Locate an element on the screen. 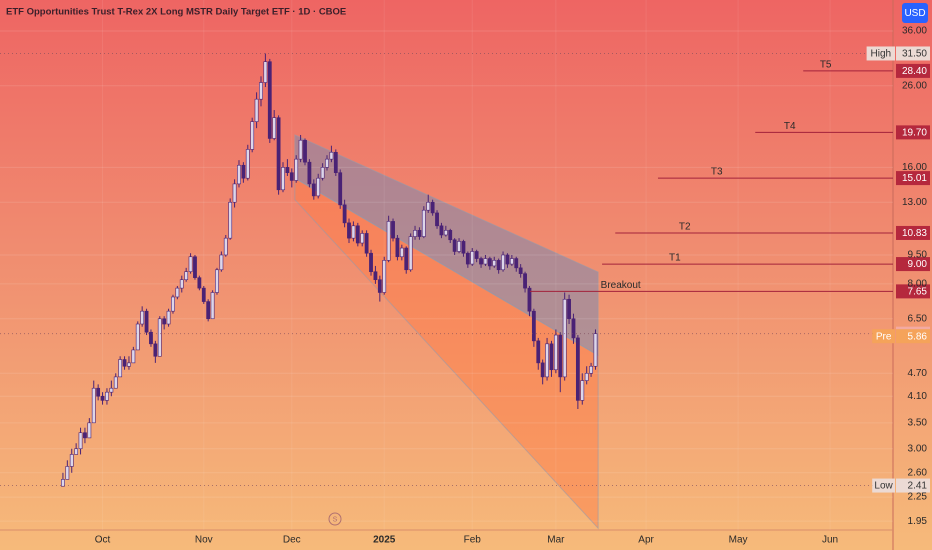 This screenshot has height=550, width=932. currency-button is located at coordinates (915, 13).